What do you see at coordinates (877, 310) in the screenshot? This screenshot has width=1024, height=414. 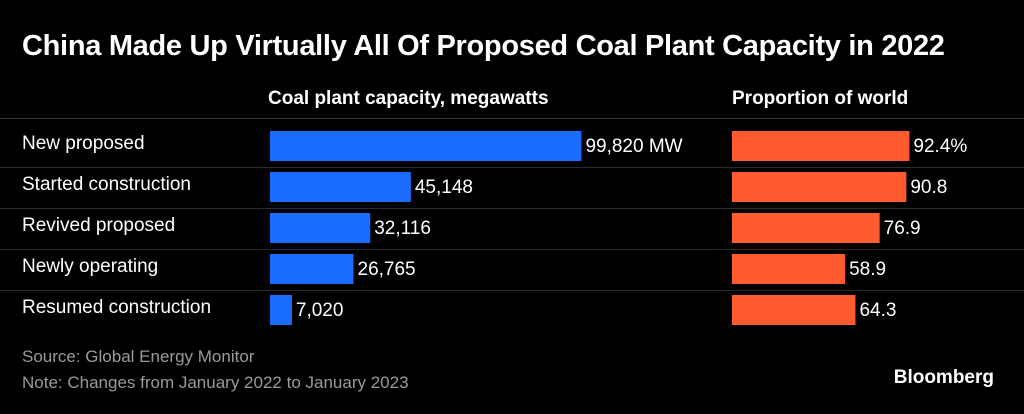 I see `proportion-data-label: 64.3` at bounding box center [877, 310].